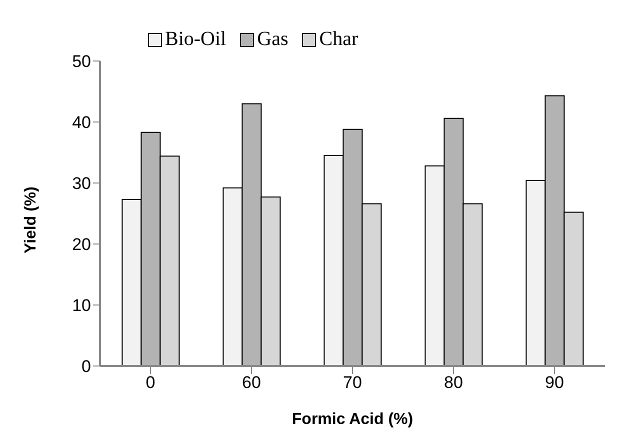  Describe the element at coordinates (81, 122) in the screenshot. I see `y-tick-label: 40` at that location.